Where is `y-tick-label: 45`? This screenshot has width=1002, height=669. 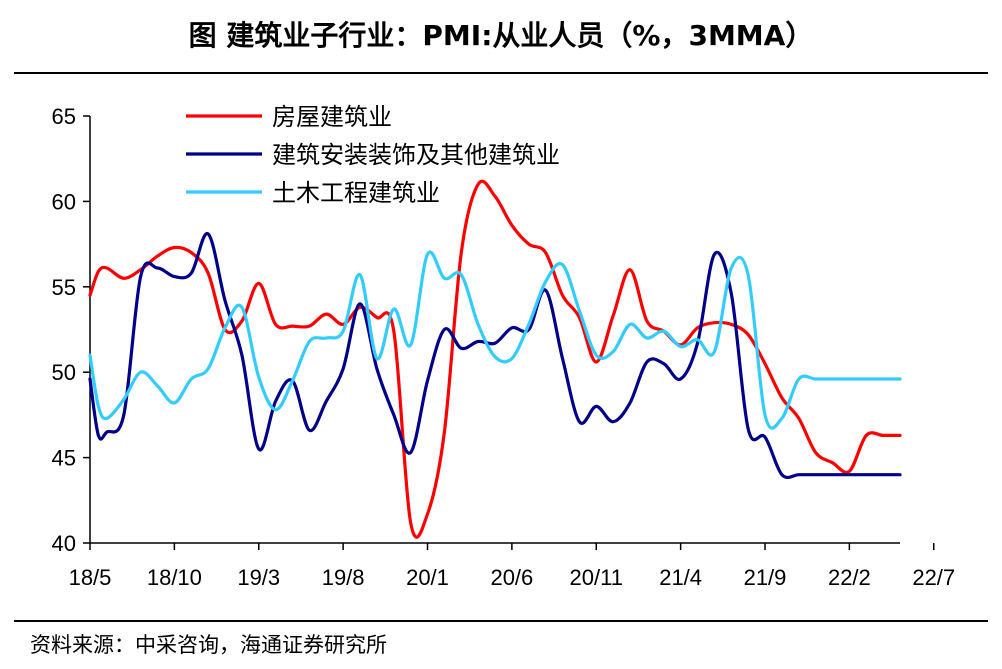
y-tick-label: 45 is located at coordinates (64, 458).